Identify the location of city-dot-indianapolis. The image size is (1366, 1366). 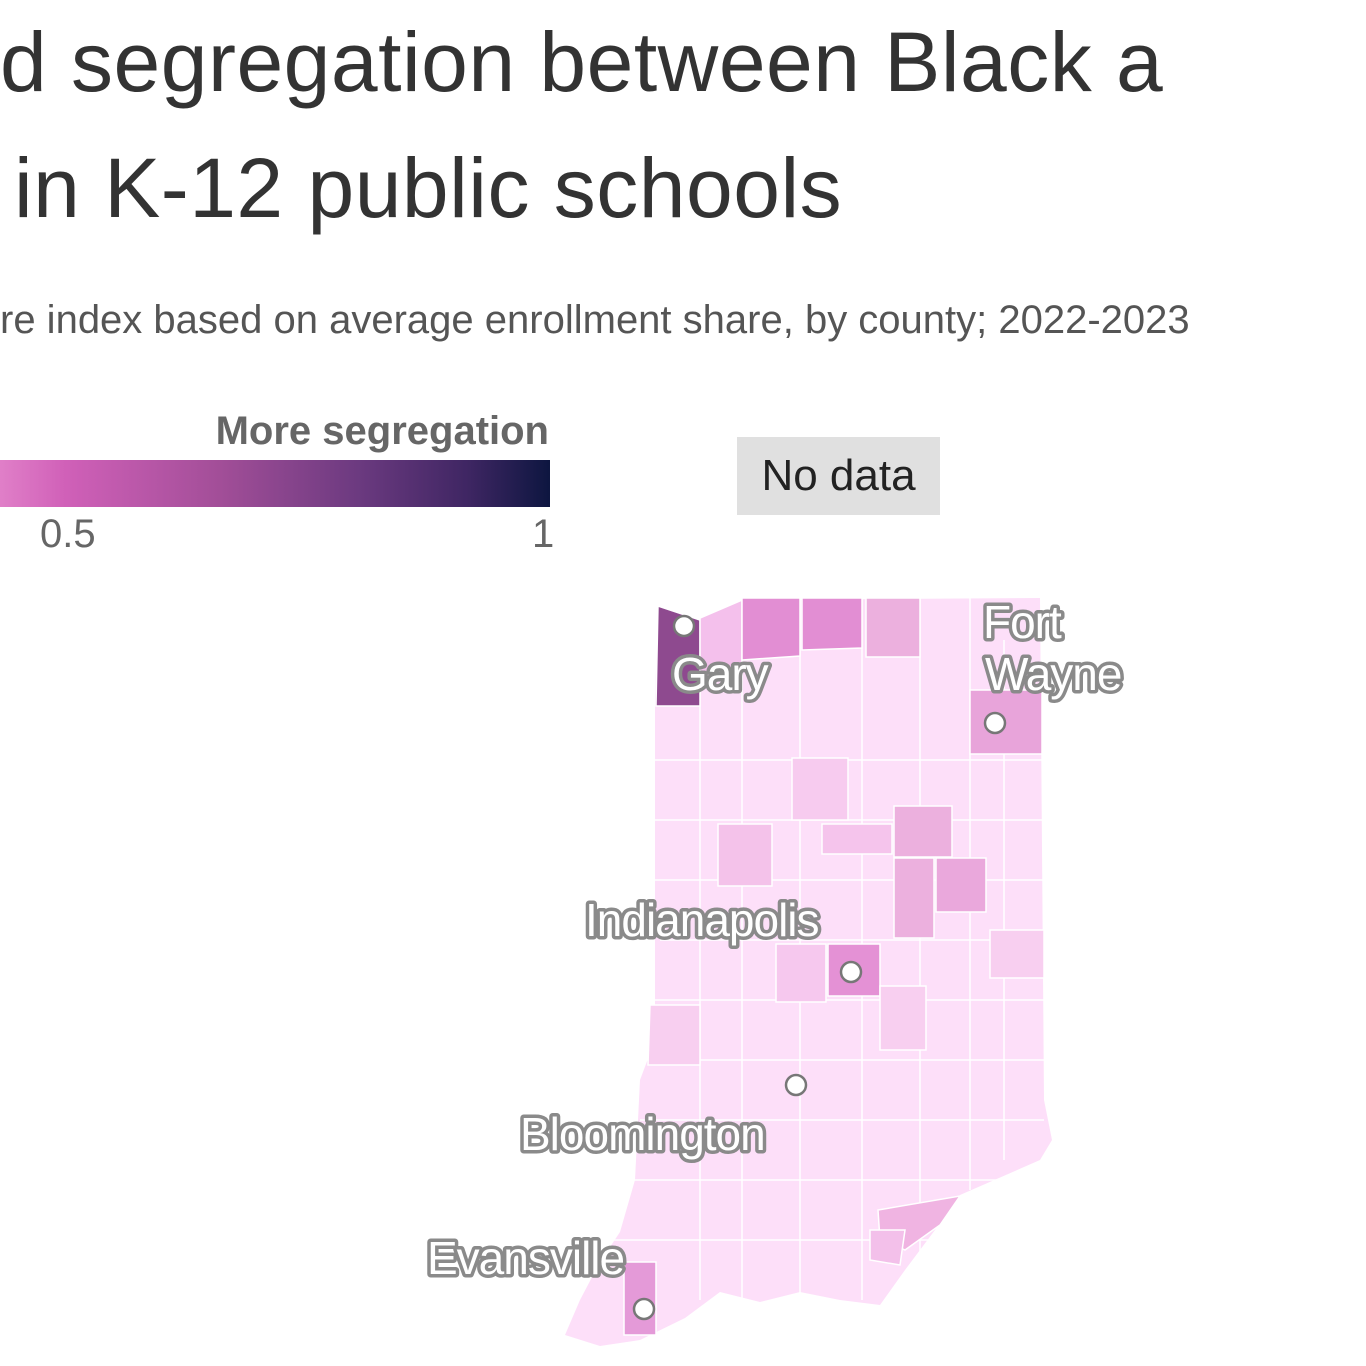
(851, 972).